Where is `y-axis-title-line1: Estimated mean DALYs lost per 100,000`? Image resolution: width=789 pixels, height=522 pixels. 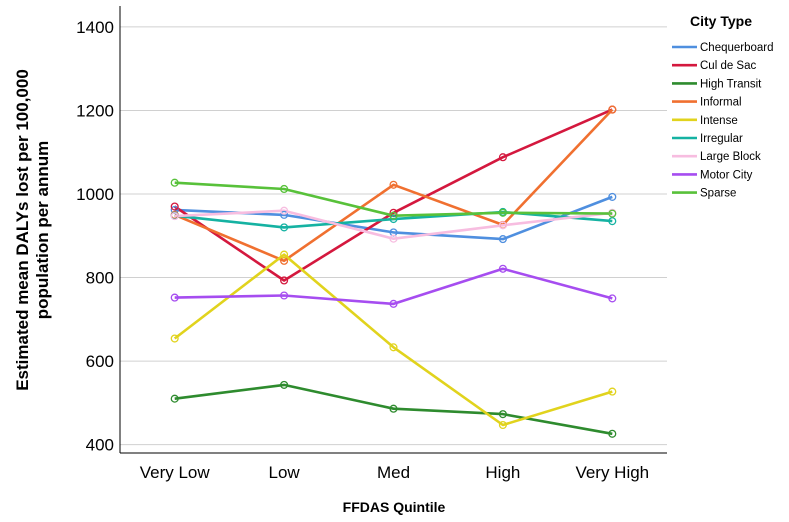
y-axis-title-line1: Estimated mean DALYs lost per 100,000 is located at coordinates (22, 230).